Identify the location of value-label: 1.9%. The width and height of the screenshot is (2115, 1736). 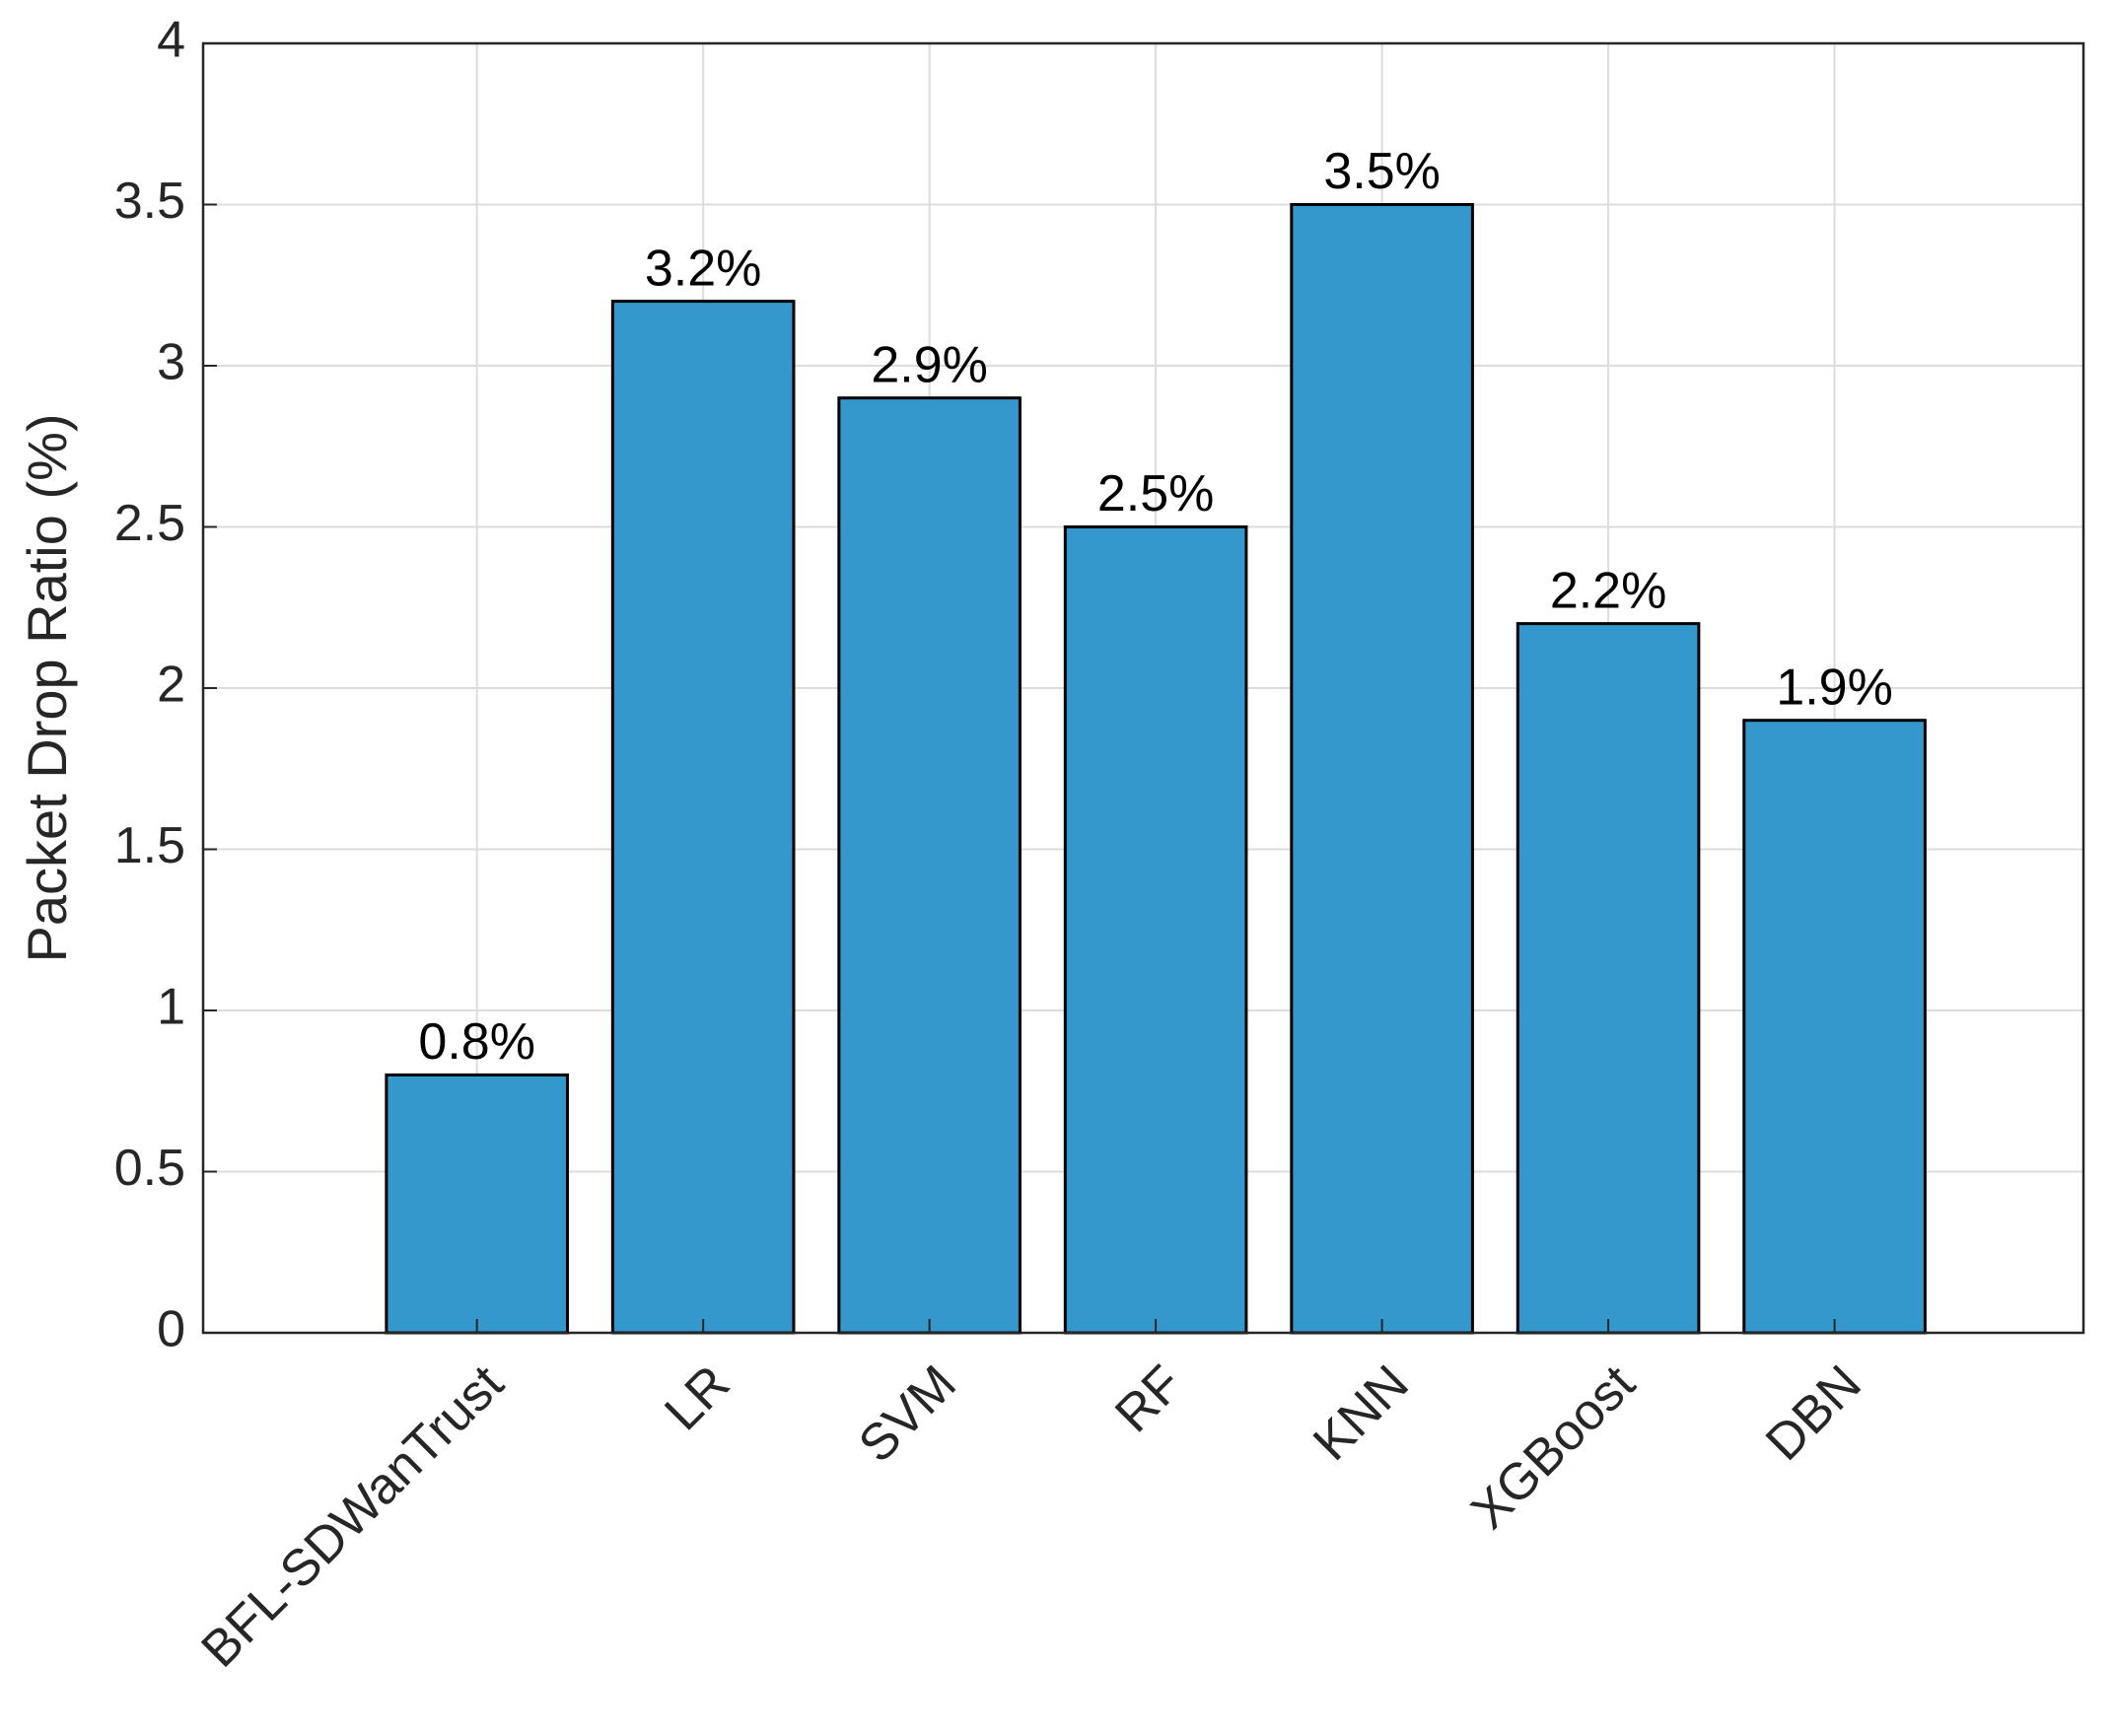
(1834, 687).